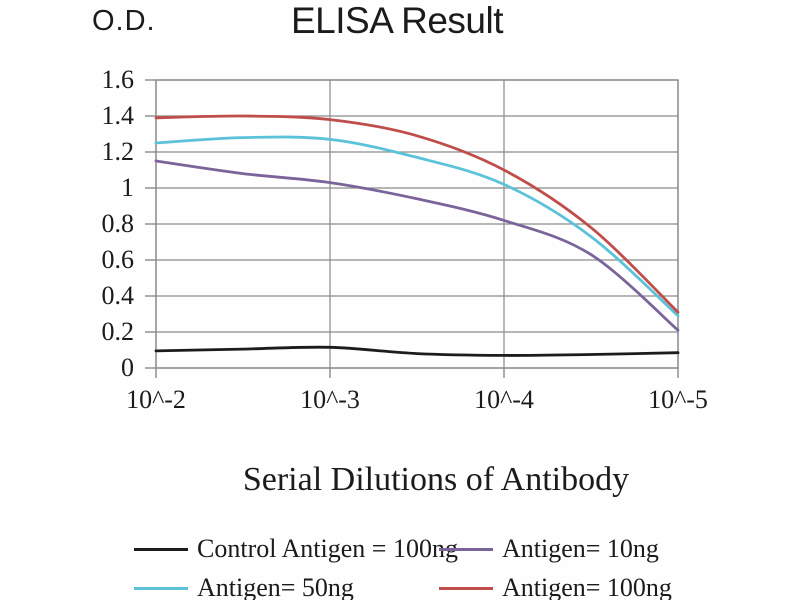 The height and width of the screenshot is (600, 800). Describe the element at coordinates (118, 331) in the screenshot. I see `y-tick-label: 0.2` at that location.